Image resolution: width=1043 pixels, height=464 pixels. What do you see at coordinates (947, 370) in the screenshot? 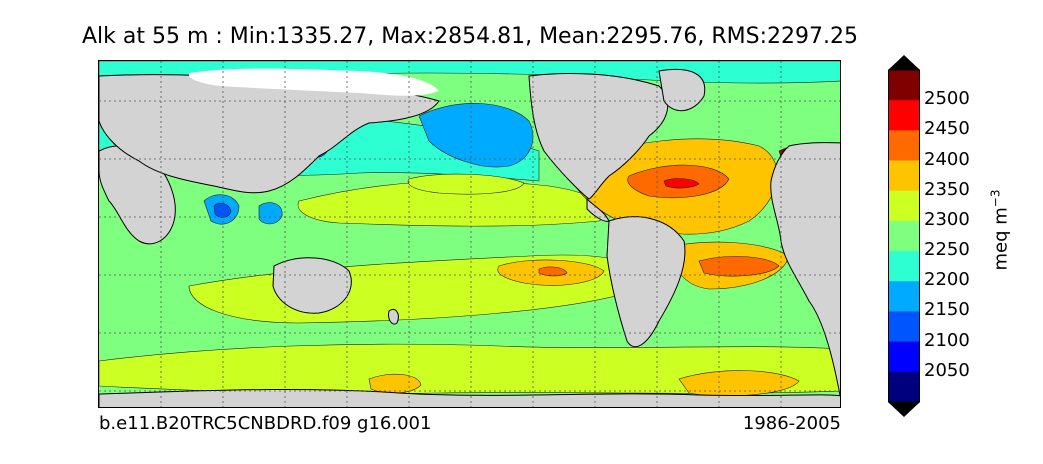
I see `colorbar-tick-label: 2050` at bounding box center [947, 370].